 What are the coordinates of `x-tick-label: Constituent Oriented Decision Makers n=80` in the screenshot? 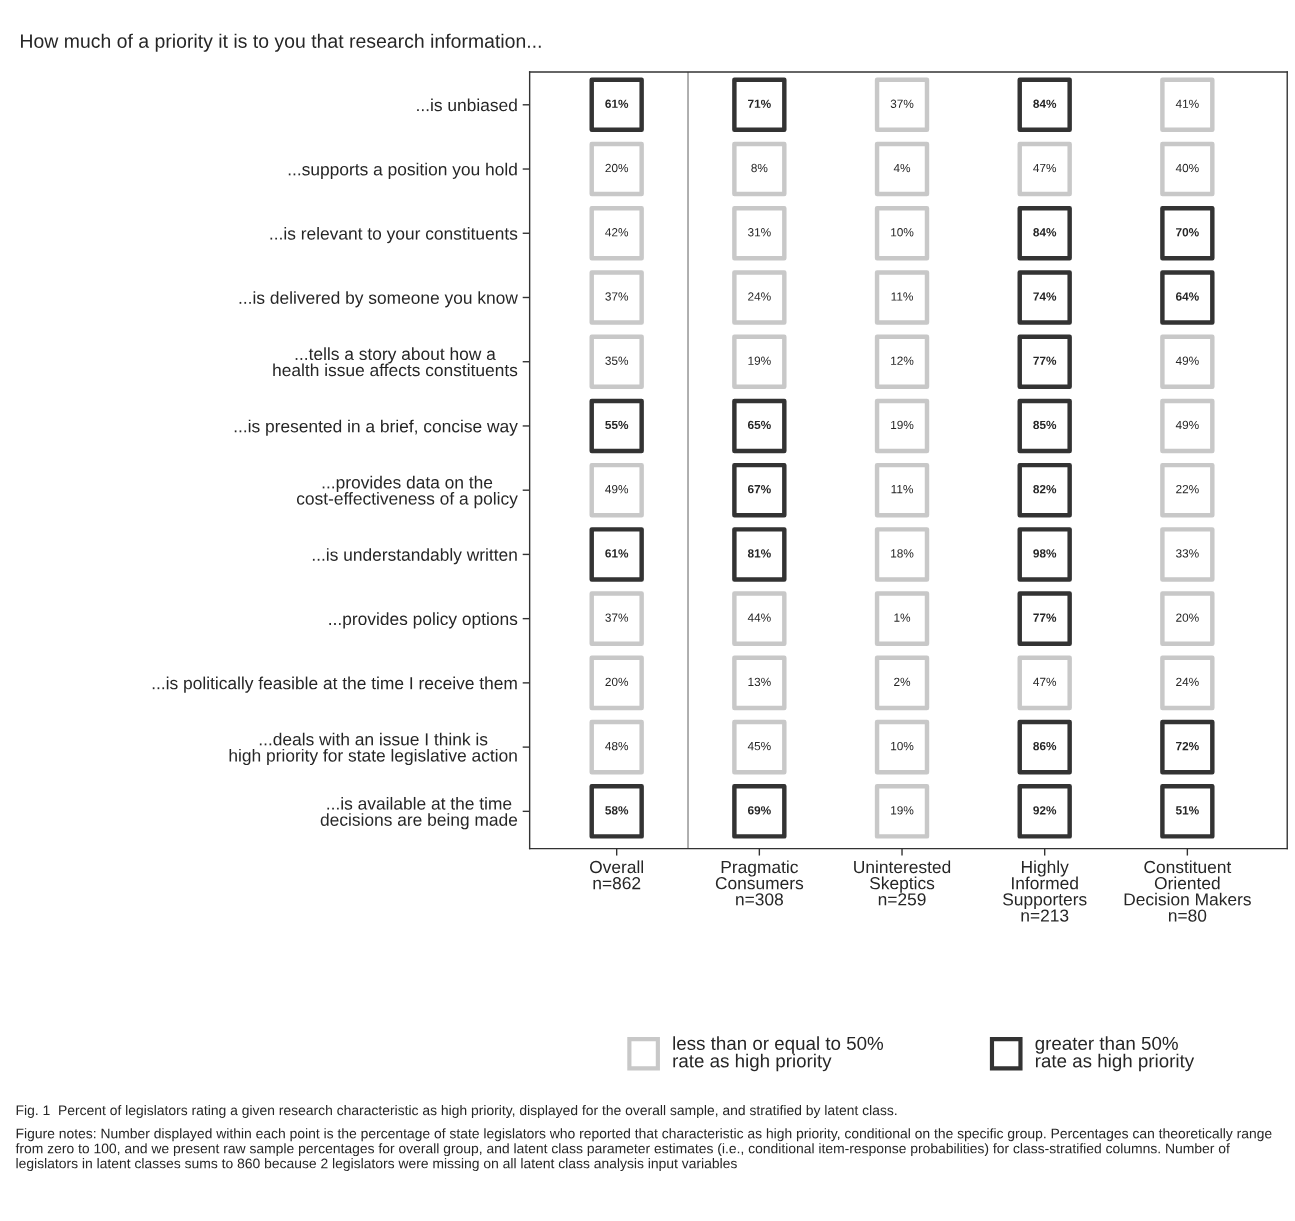 It's located at (1187, 891).